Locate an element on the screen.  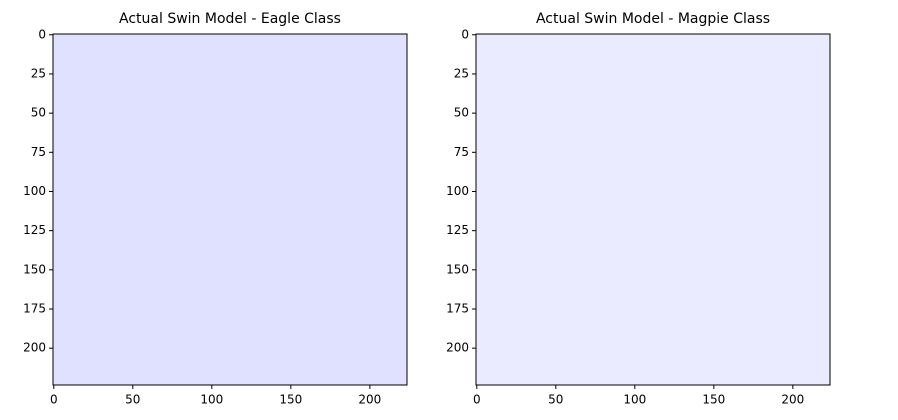
chart-title: Actual Swin Model - Magpie Class is located at coordinates (653, 19).